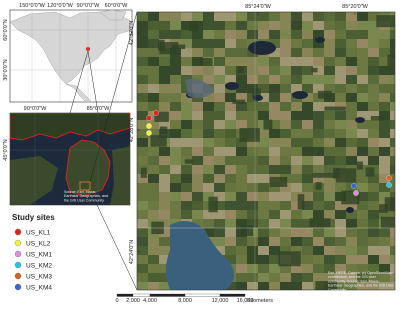 The image size is (400, 310). What do you see at coordinates (132, 33) in the screenshot?
I see `latitude-label: 42°32'0"N` at bounding box center [132, 33].